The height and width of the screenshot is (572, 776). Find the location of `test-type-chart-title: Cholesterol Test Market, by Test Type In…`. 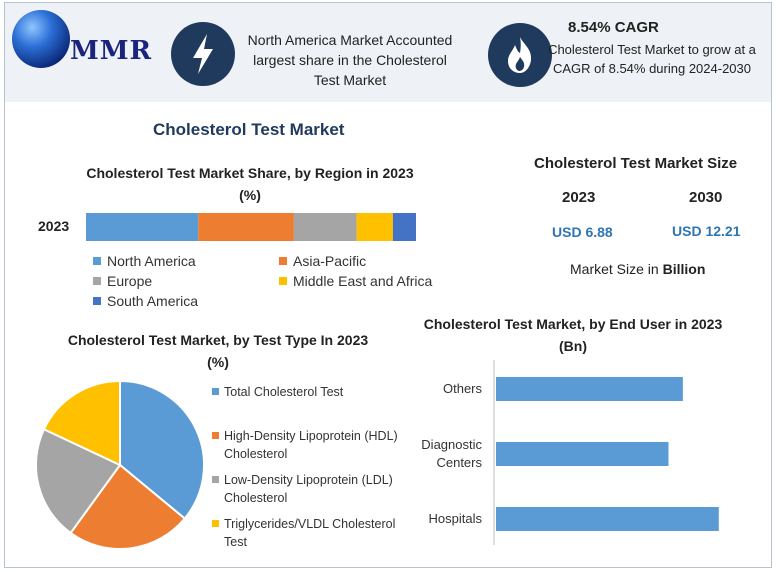

test-type-chart-title: Cholesterol Test Market, by Test Type In… is located at coordinates (218, 351).